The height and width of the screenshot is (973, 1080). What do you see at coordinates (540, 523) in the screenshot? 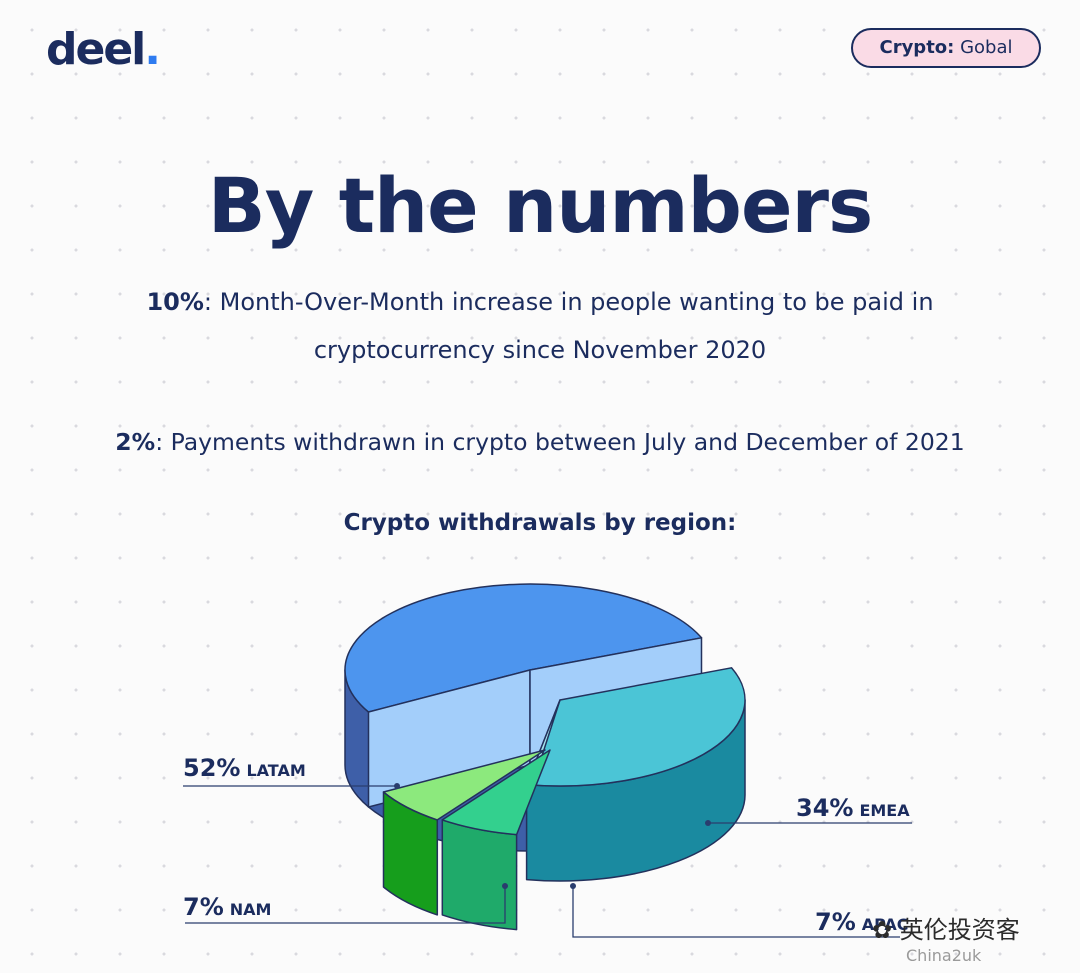
I see `chart-title: Crypto withdrawals by region:` at bounding box center [540, 523].